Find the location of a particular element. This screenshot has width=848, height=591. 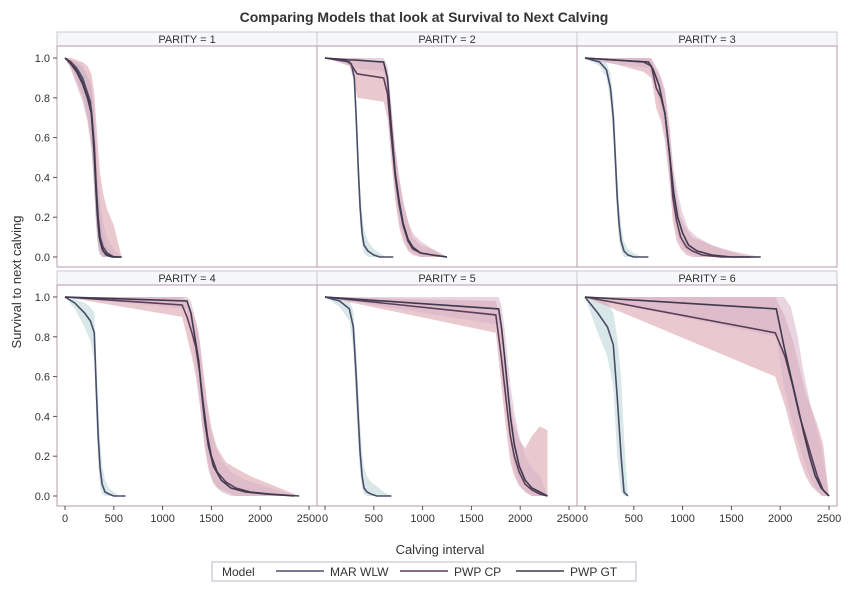

facet-panel: PARITY = 1 is located at coordinates (187, 149).